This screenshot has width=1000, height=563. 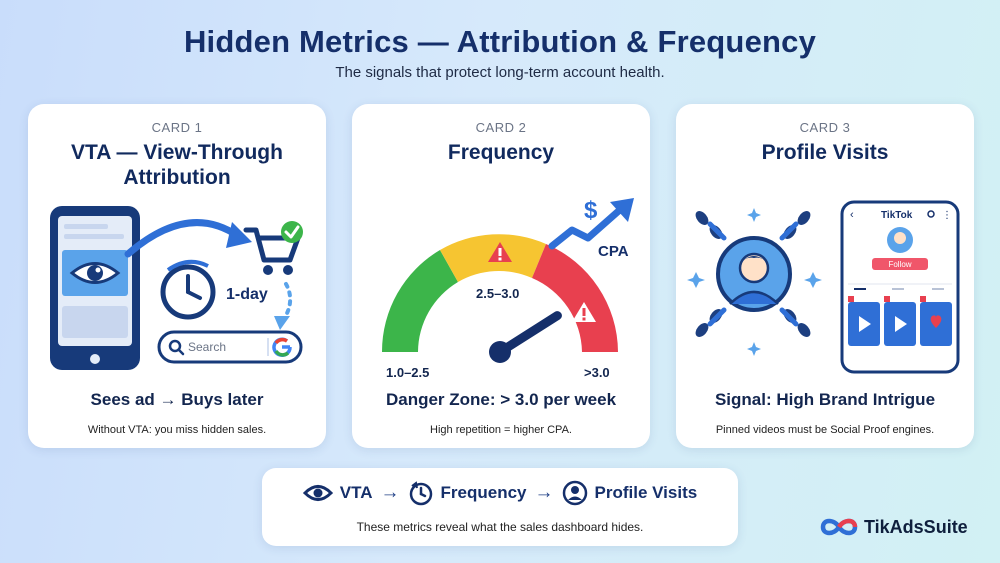 What do you see at coordinates (574, 493) in the screenshot?
I see `user-icon` at bounding box center [574, 493].